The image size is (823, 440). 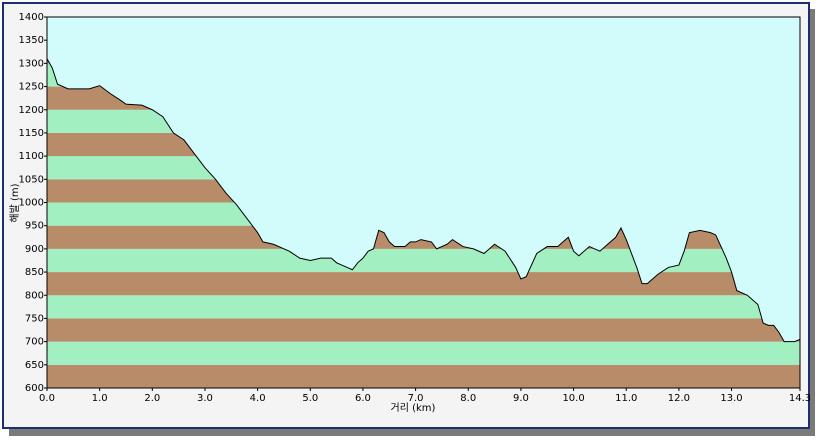 I want to click on x-tick-label: 8.0, so click(x=468, y=398).